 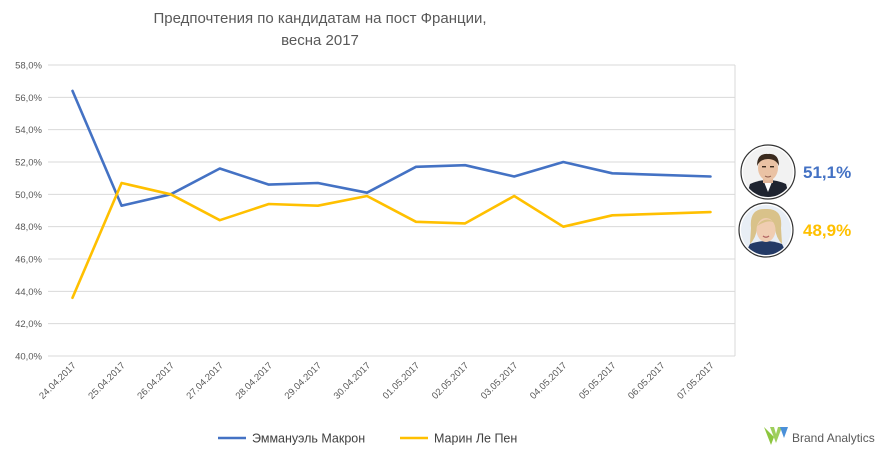 I want to click on brand-analytics-logo-icon, so click(x=776, y=436).